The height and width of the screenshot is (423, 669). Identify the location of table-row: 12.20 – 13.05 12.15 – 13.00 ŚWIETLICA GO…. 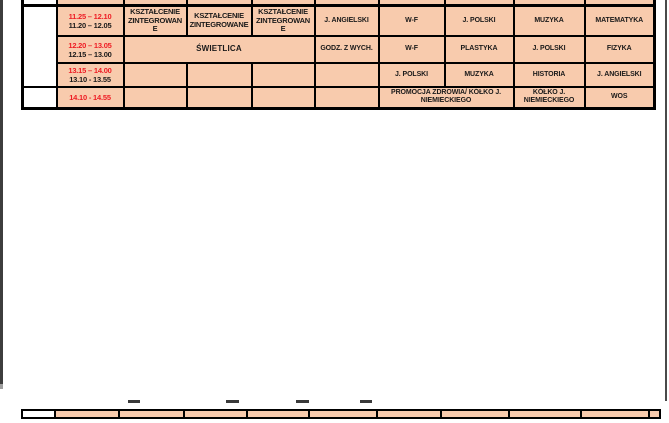
(339, 49).